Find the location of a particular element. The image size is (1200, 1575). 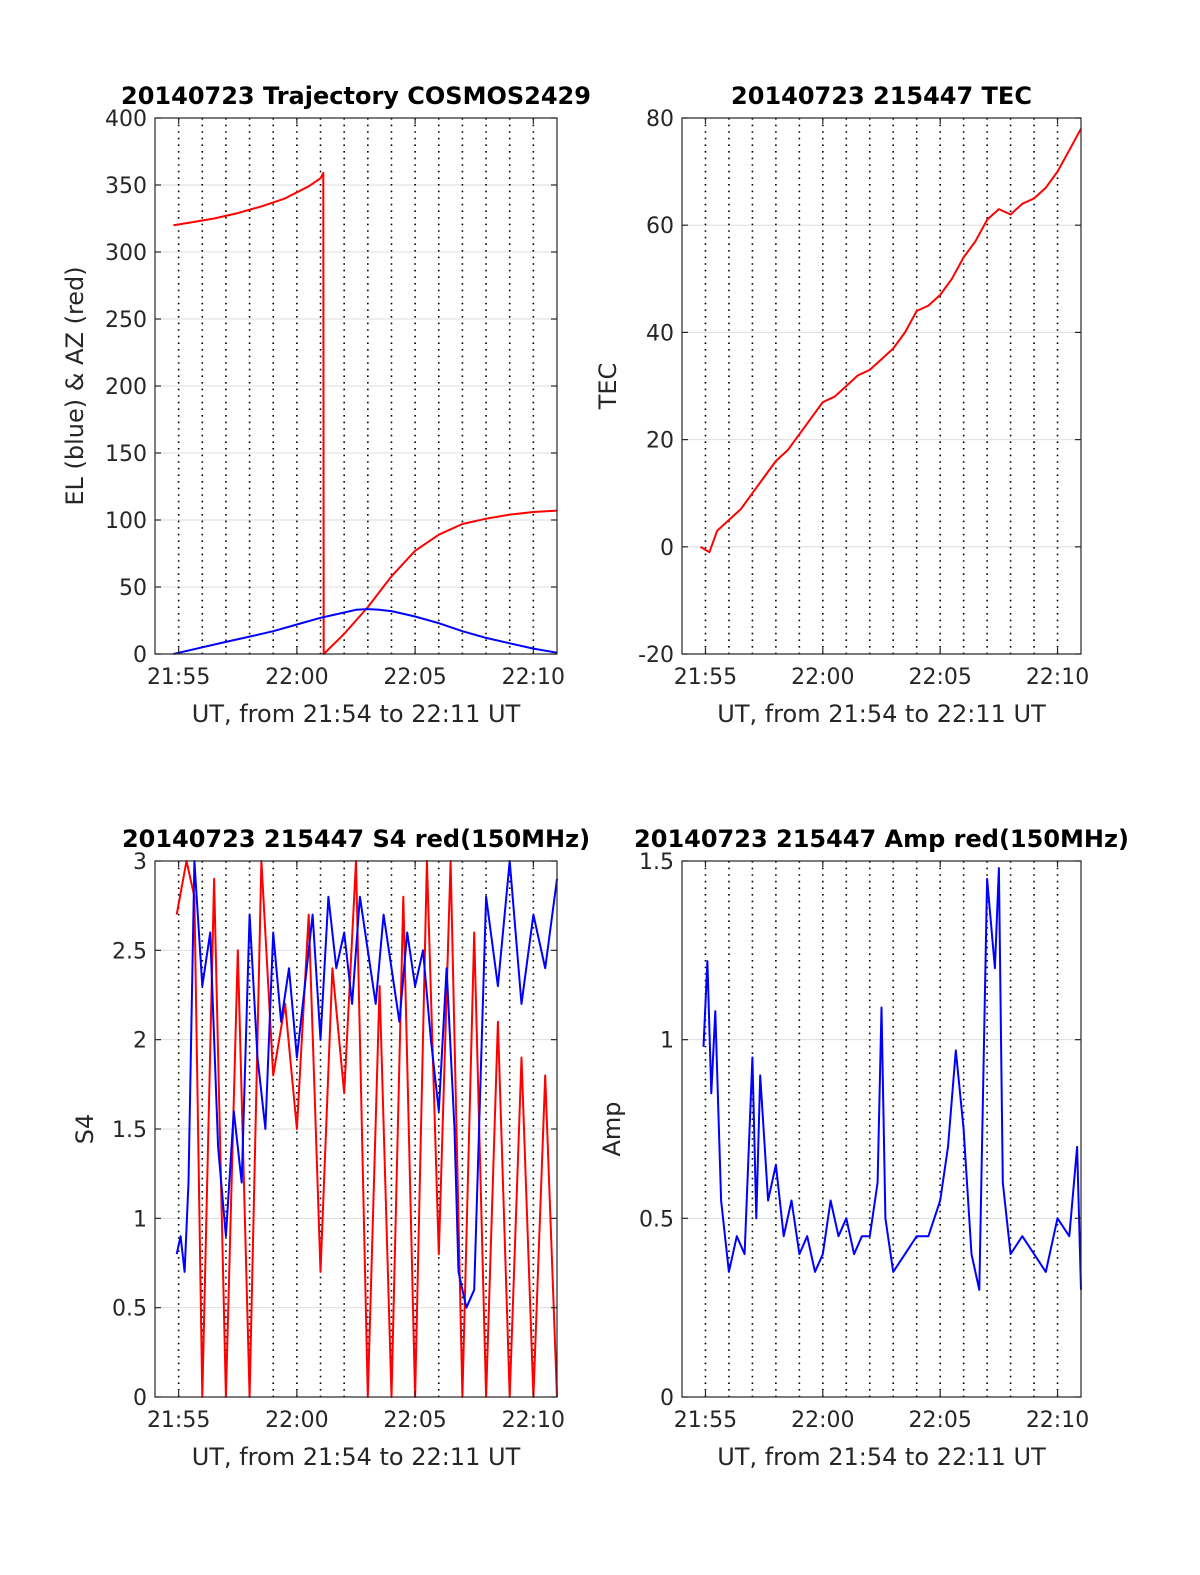

y-tick-label: 150 is located at coordinates (126, 454).